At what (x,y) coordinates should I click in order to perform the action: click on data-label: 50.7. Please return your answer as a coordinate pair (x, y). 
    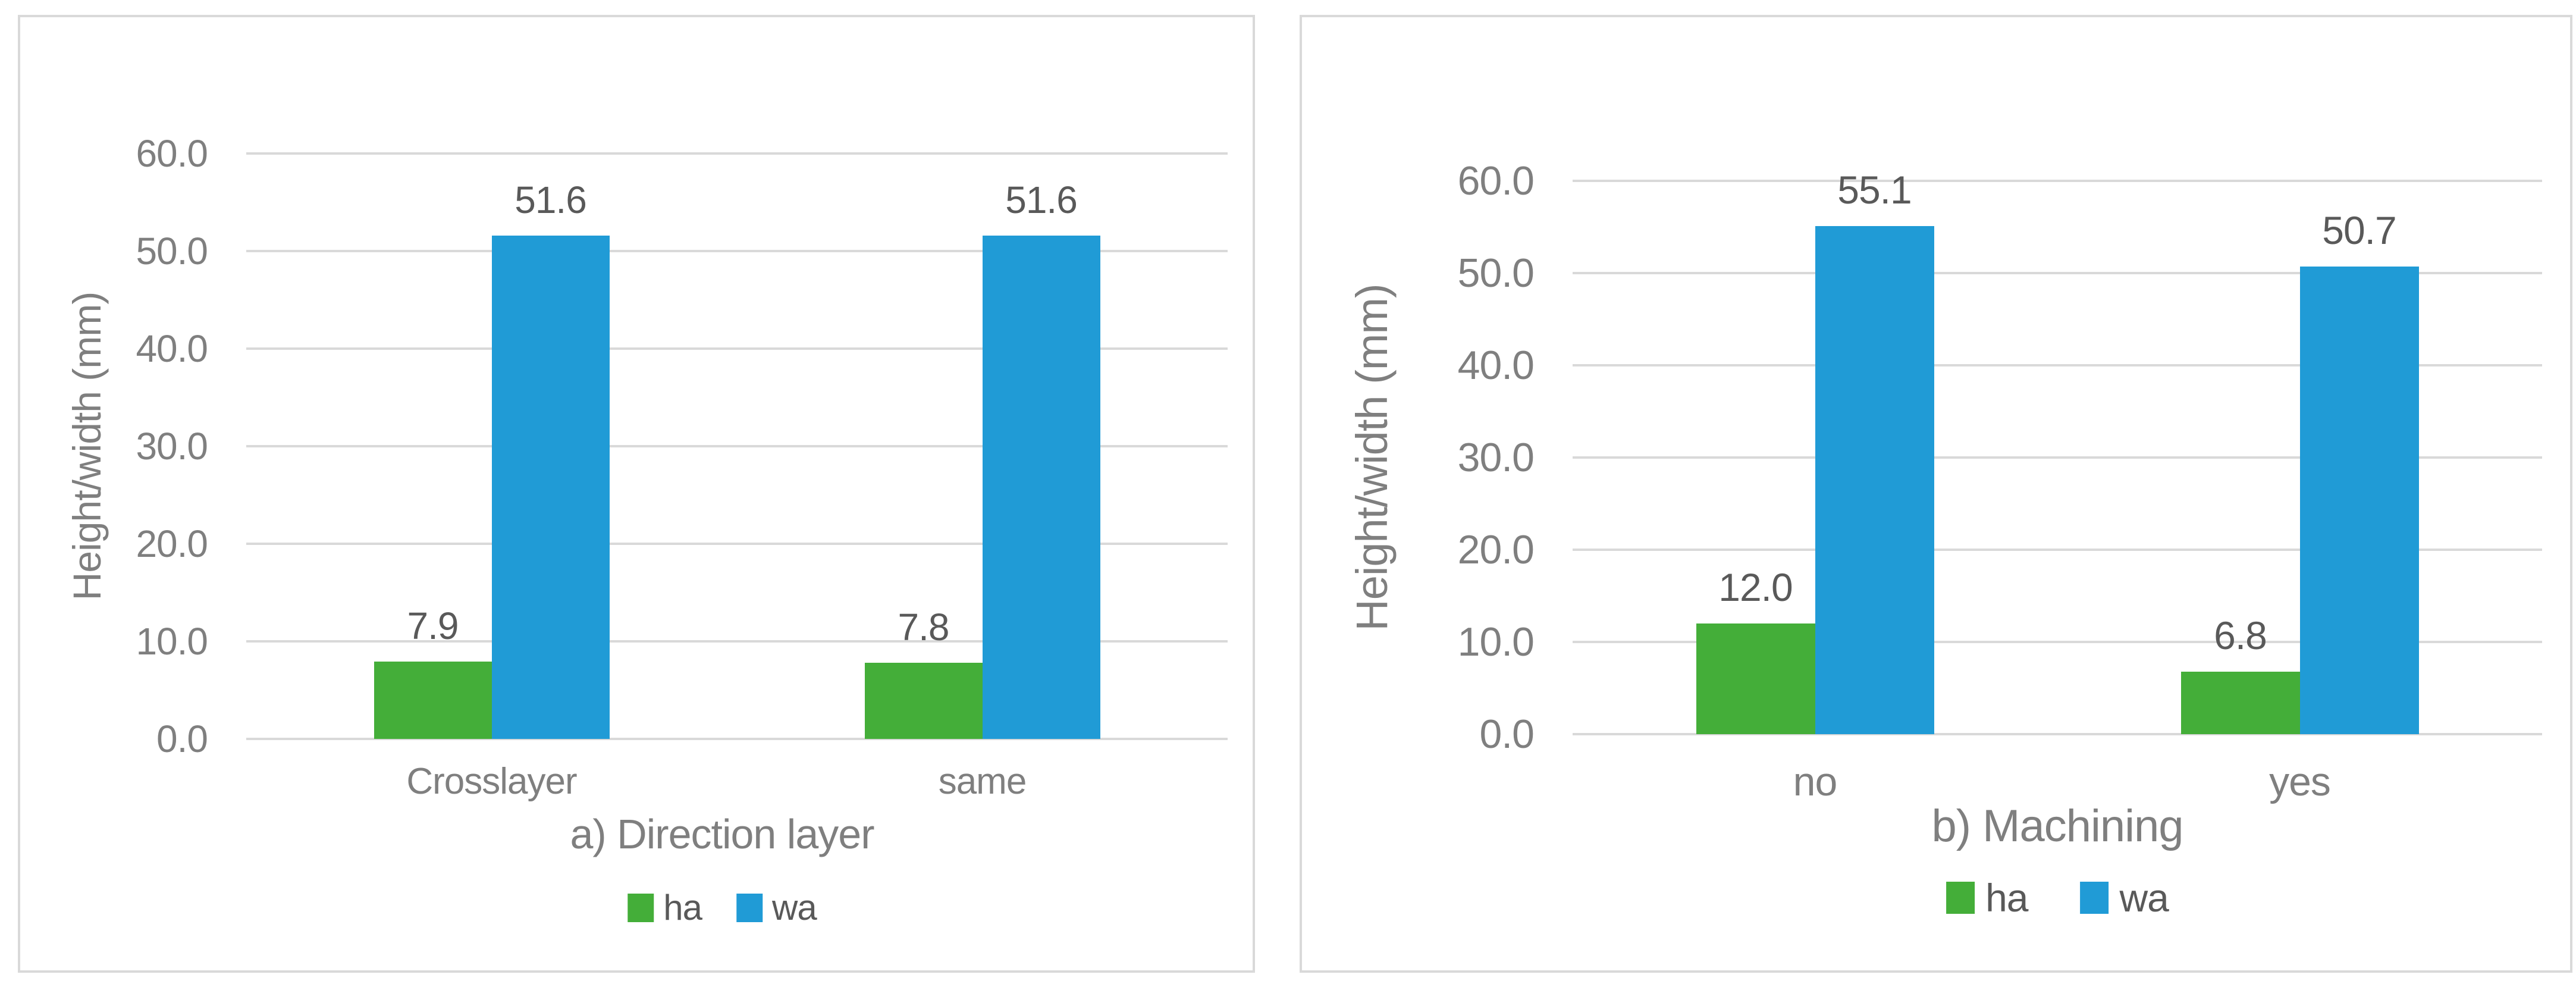
    Looking at the image, I should click on (2359, 230).